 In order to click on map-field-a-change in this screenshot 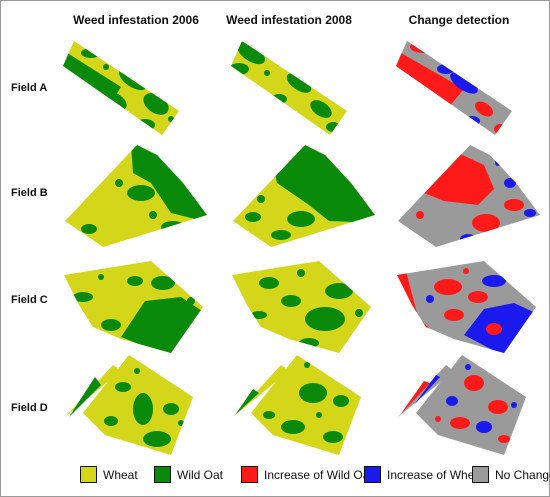, I will do `click(454, 88)`.